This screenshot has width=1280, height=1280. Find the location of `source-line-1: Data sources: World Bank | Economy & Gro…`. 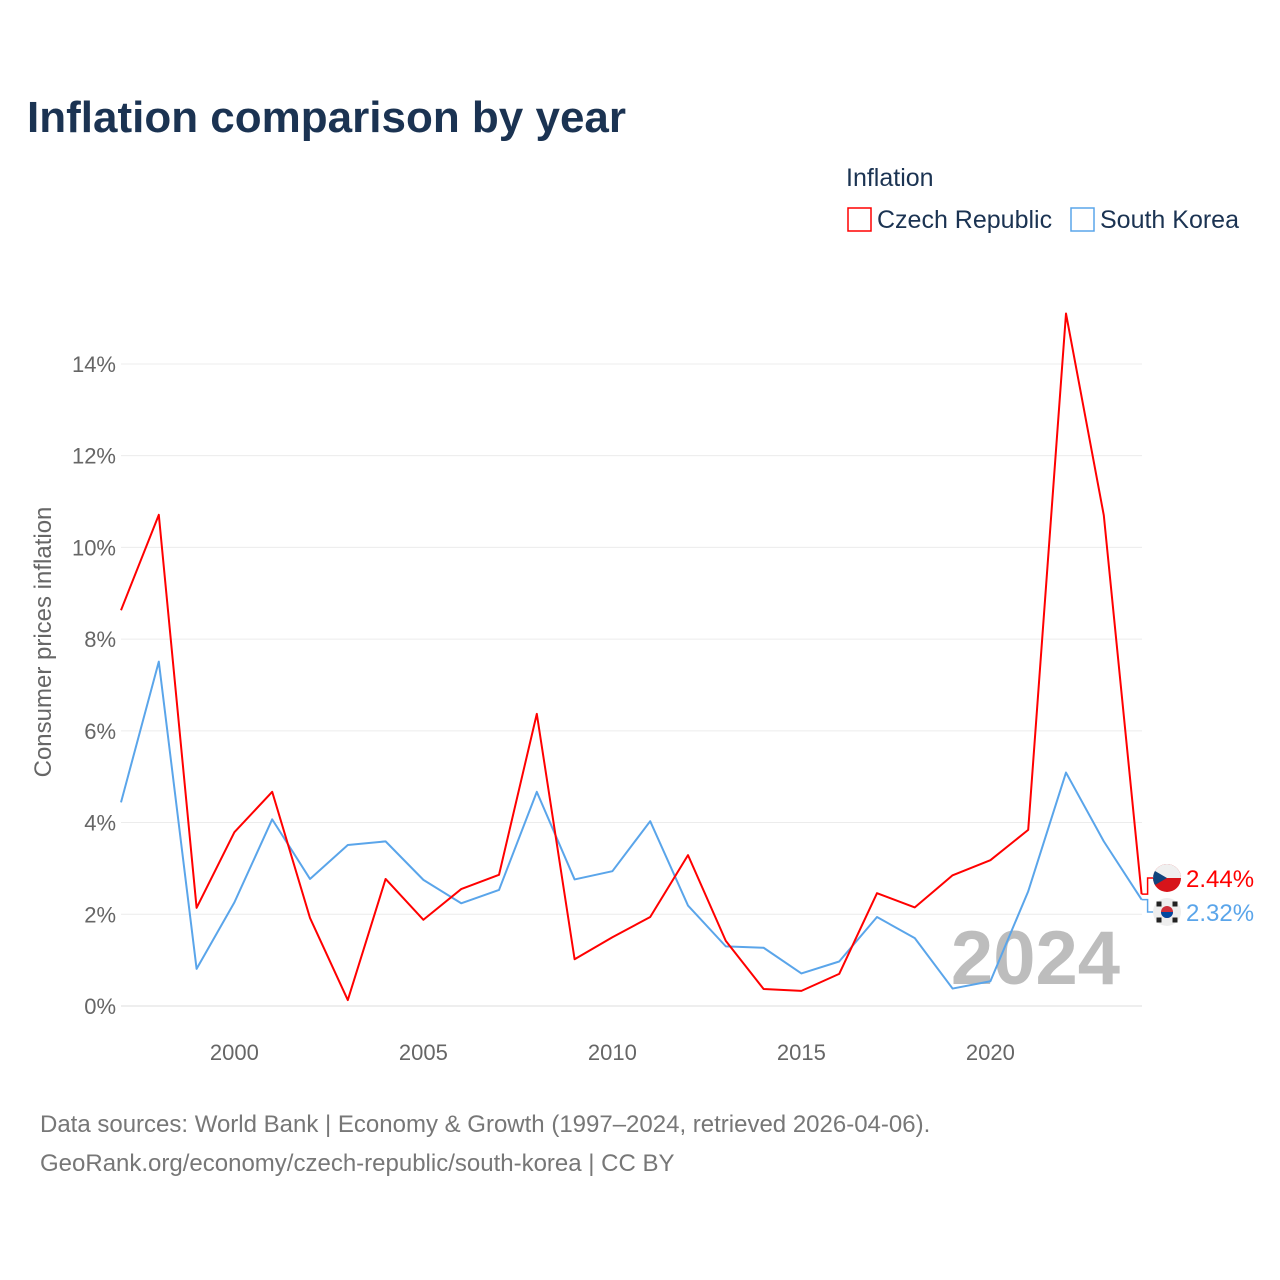

source-line-1: Data sources: World Bank | Economy & Gro… is located at coordinates (485, 1124).